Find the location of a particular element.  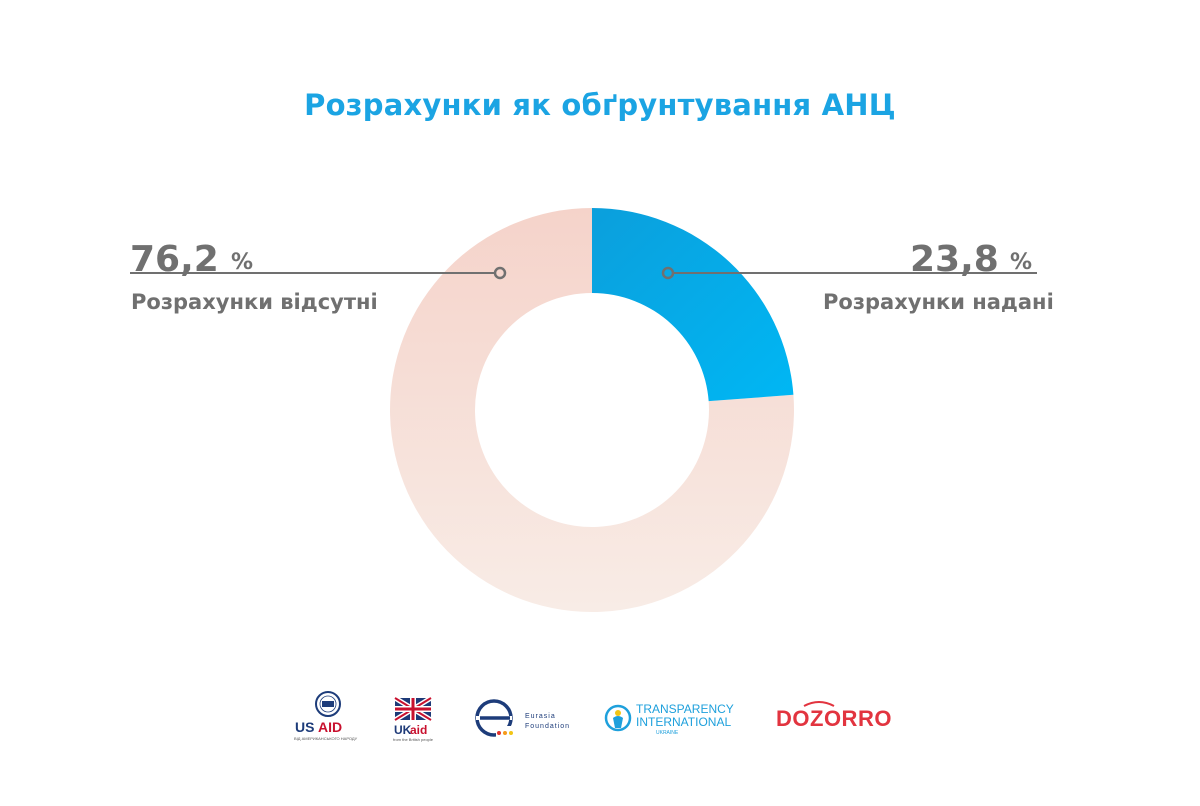

dozorro-logo: DOZORRO is located at coordinates (834, 716).